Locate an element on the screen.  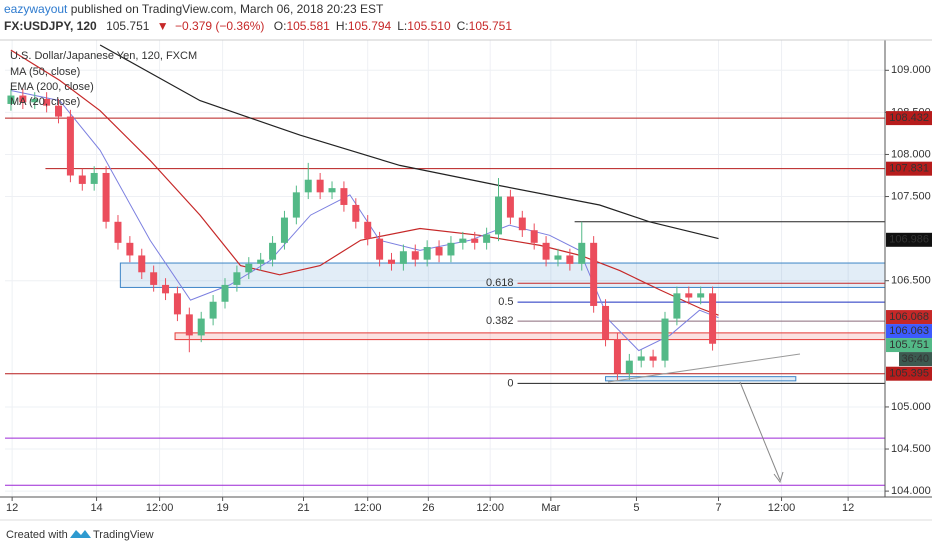
price-badge-label: 106.986 is located at coordinates (909, 240).